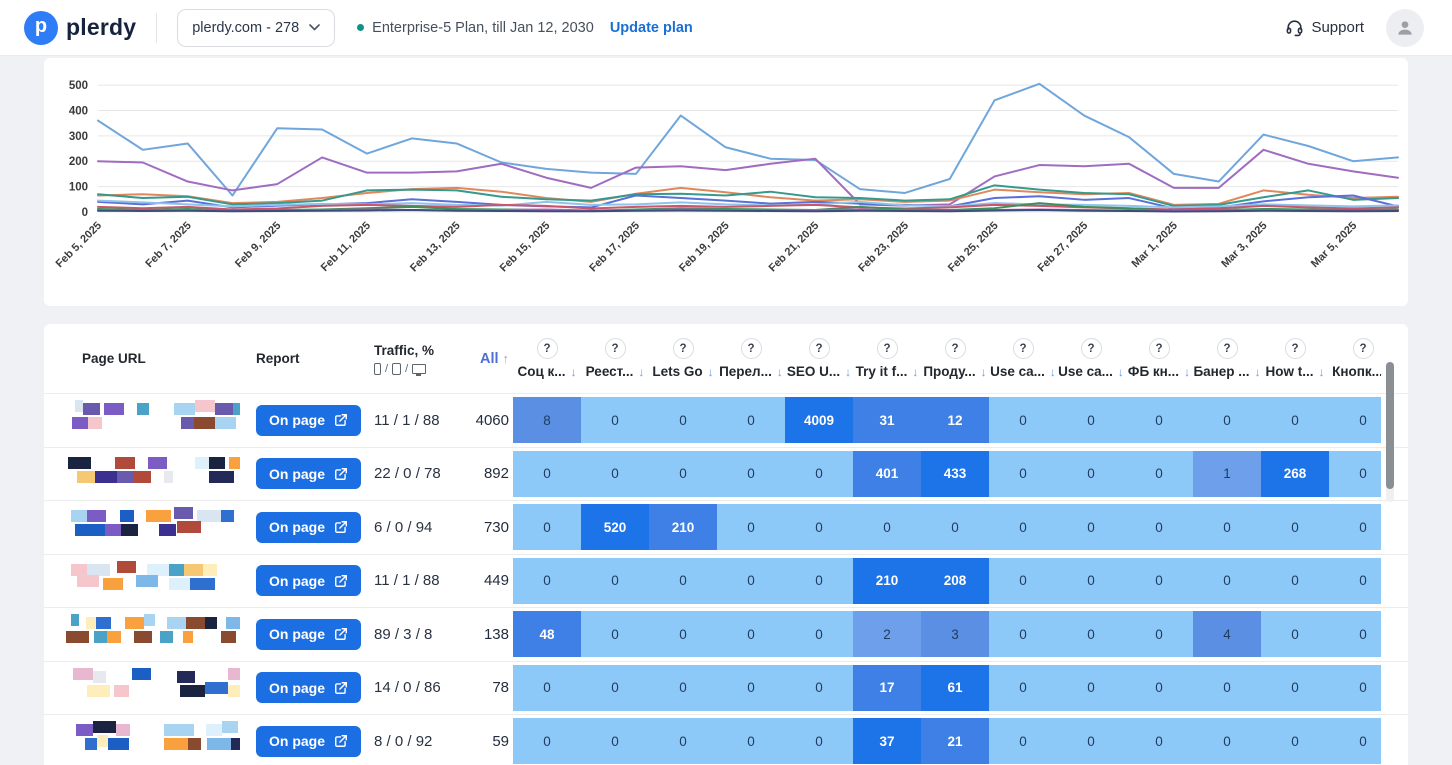 The height and width of the screenshot is (765, 1452). Describe the element at coordinates (485, 359) in the screenshot. I see `column-header-all: All ↑` at that location.